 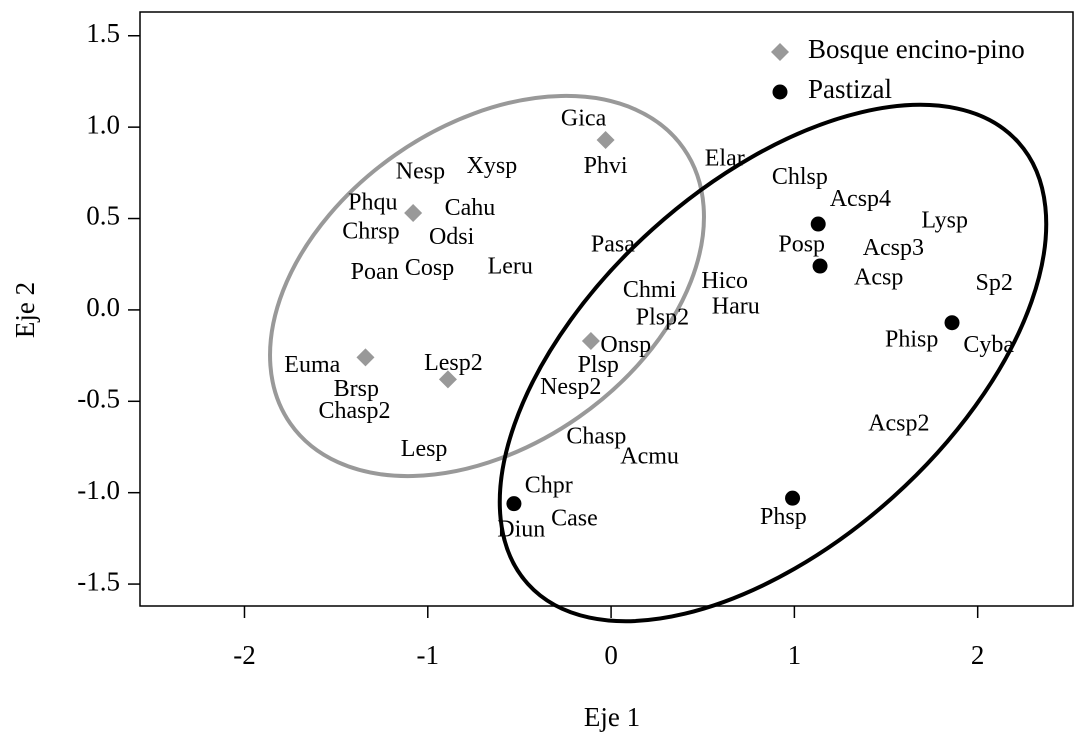 I want to click on species-label: Brsp, so click(x=356, y=389).